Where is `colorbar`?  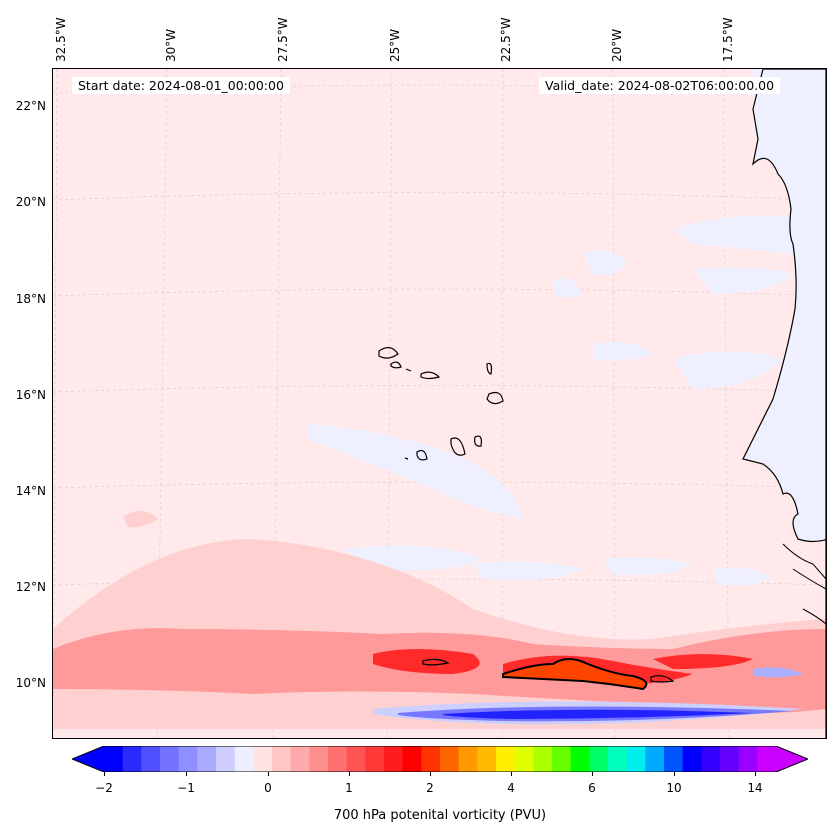
colorbar is located at coordinates (440, 759).